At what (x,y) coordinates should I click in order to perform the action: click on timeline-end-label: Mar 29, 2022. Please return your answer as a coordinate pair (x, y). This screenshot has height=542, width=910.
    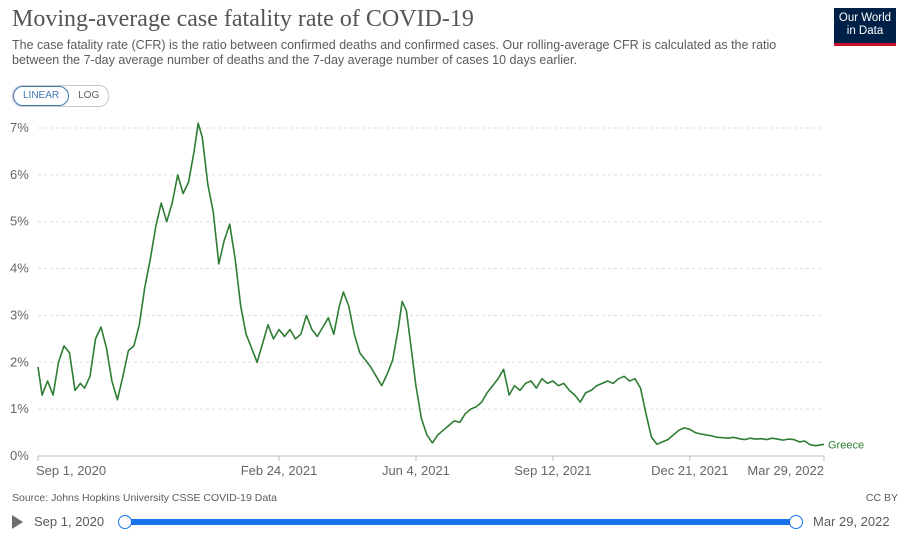
    Looking at the image, I should click on (851, 521).